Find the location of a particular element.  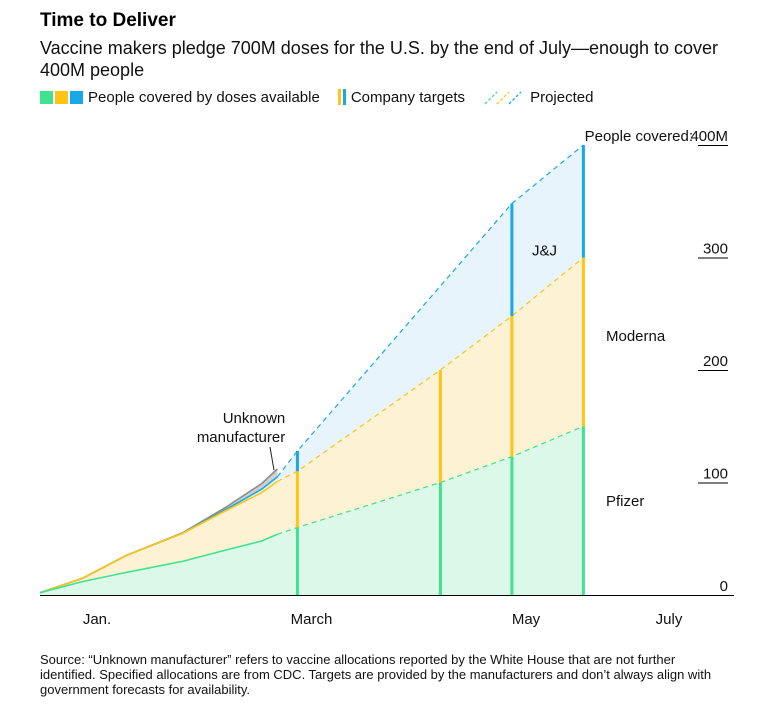

y-tick-label: 300 is located at coordinates (715, 249).